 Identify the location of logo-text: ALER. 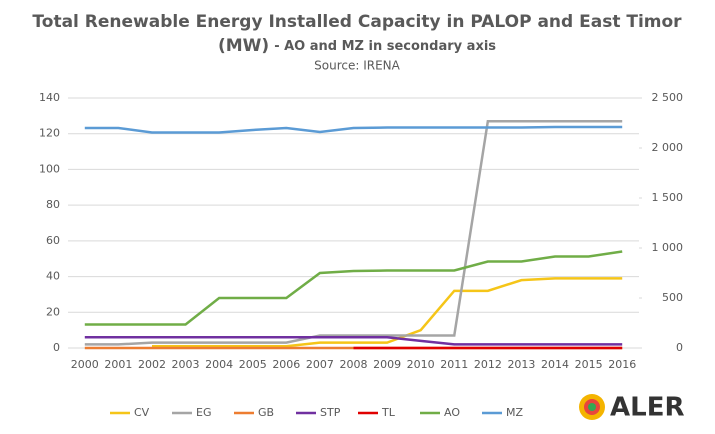
(647, 408).